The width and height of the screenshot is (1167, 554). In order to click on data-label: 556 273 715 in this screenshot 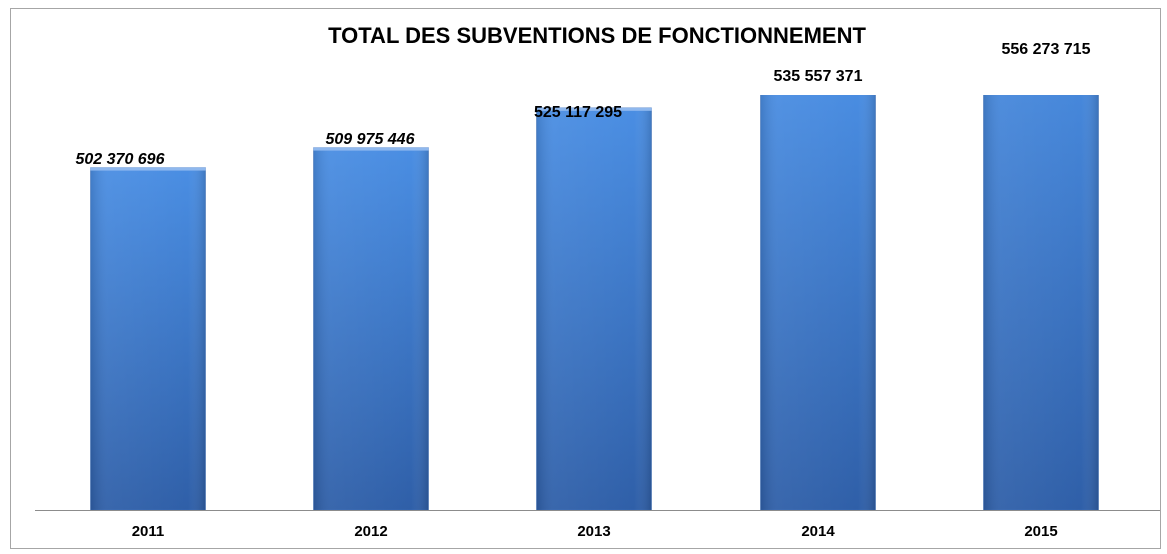, I will do `click(1046, 49)`.